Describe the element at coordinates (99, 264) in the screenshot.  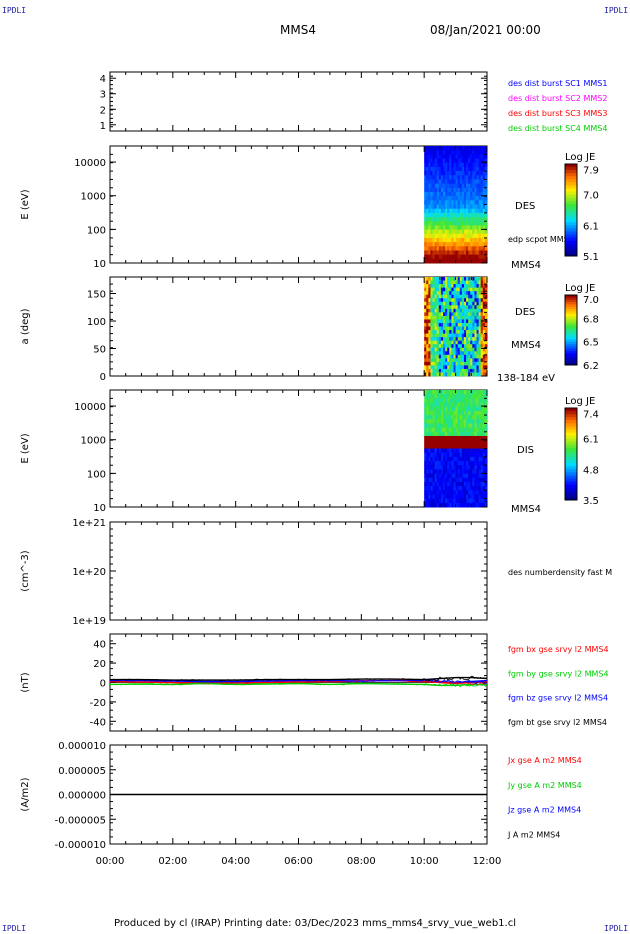
I see `panel-2-ytick-label: 10` at that location.